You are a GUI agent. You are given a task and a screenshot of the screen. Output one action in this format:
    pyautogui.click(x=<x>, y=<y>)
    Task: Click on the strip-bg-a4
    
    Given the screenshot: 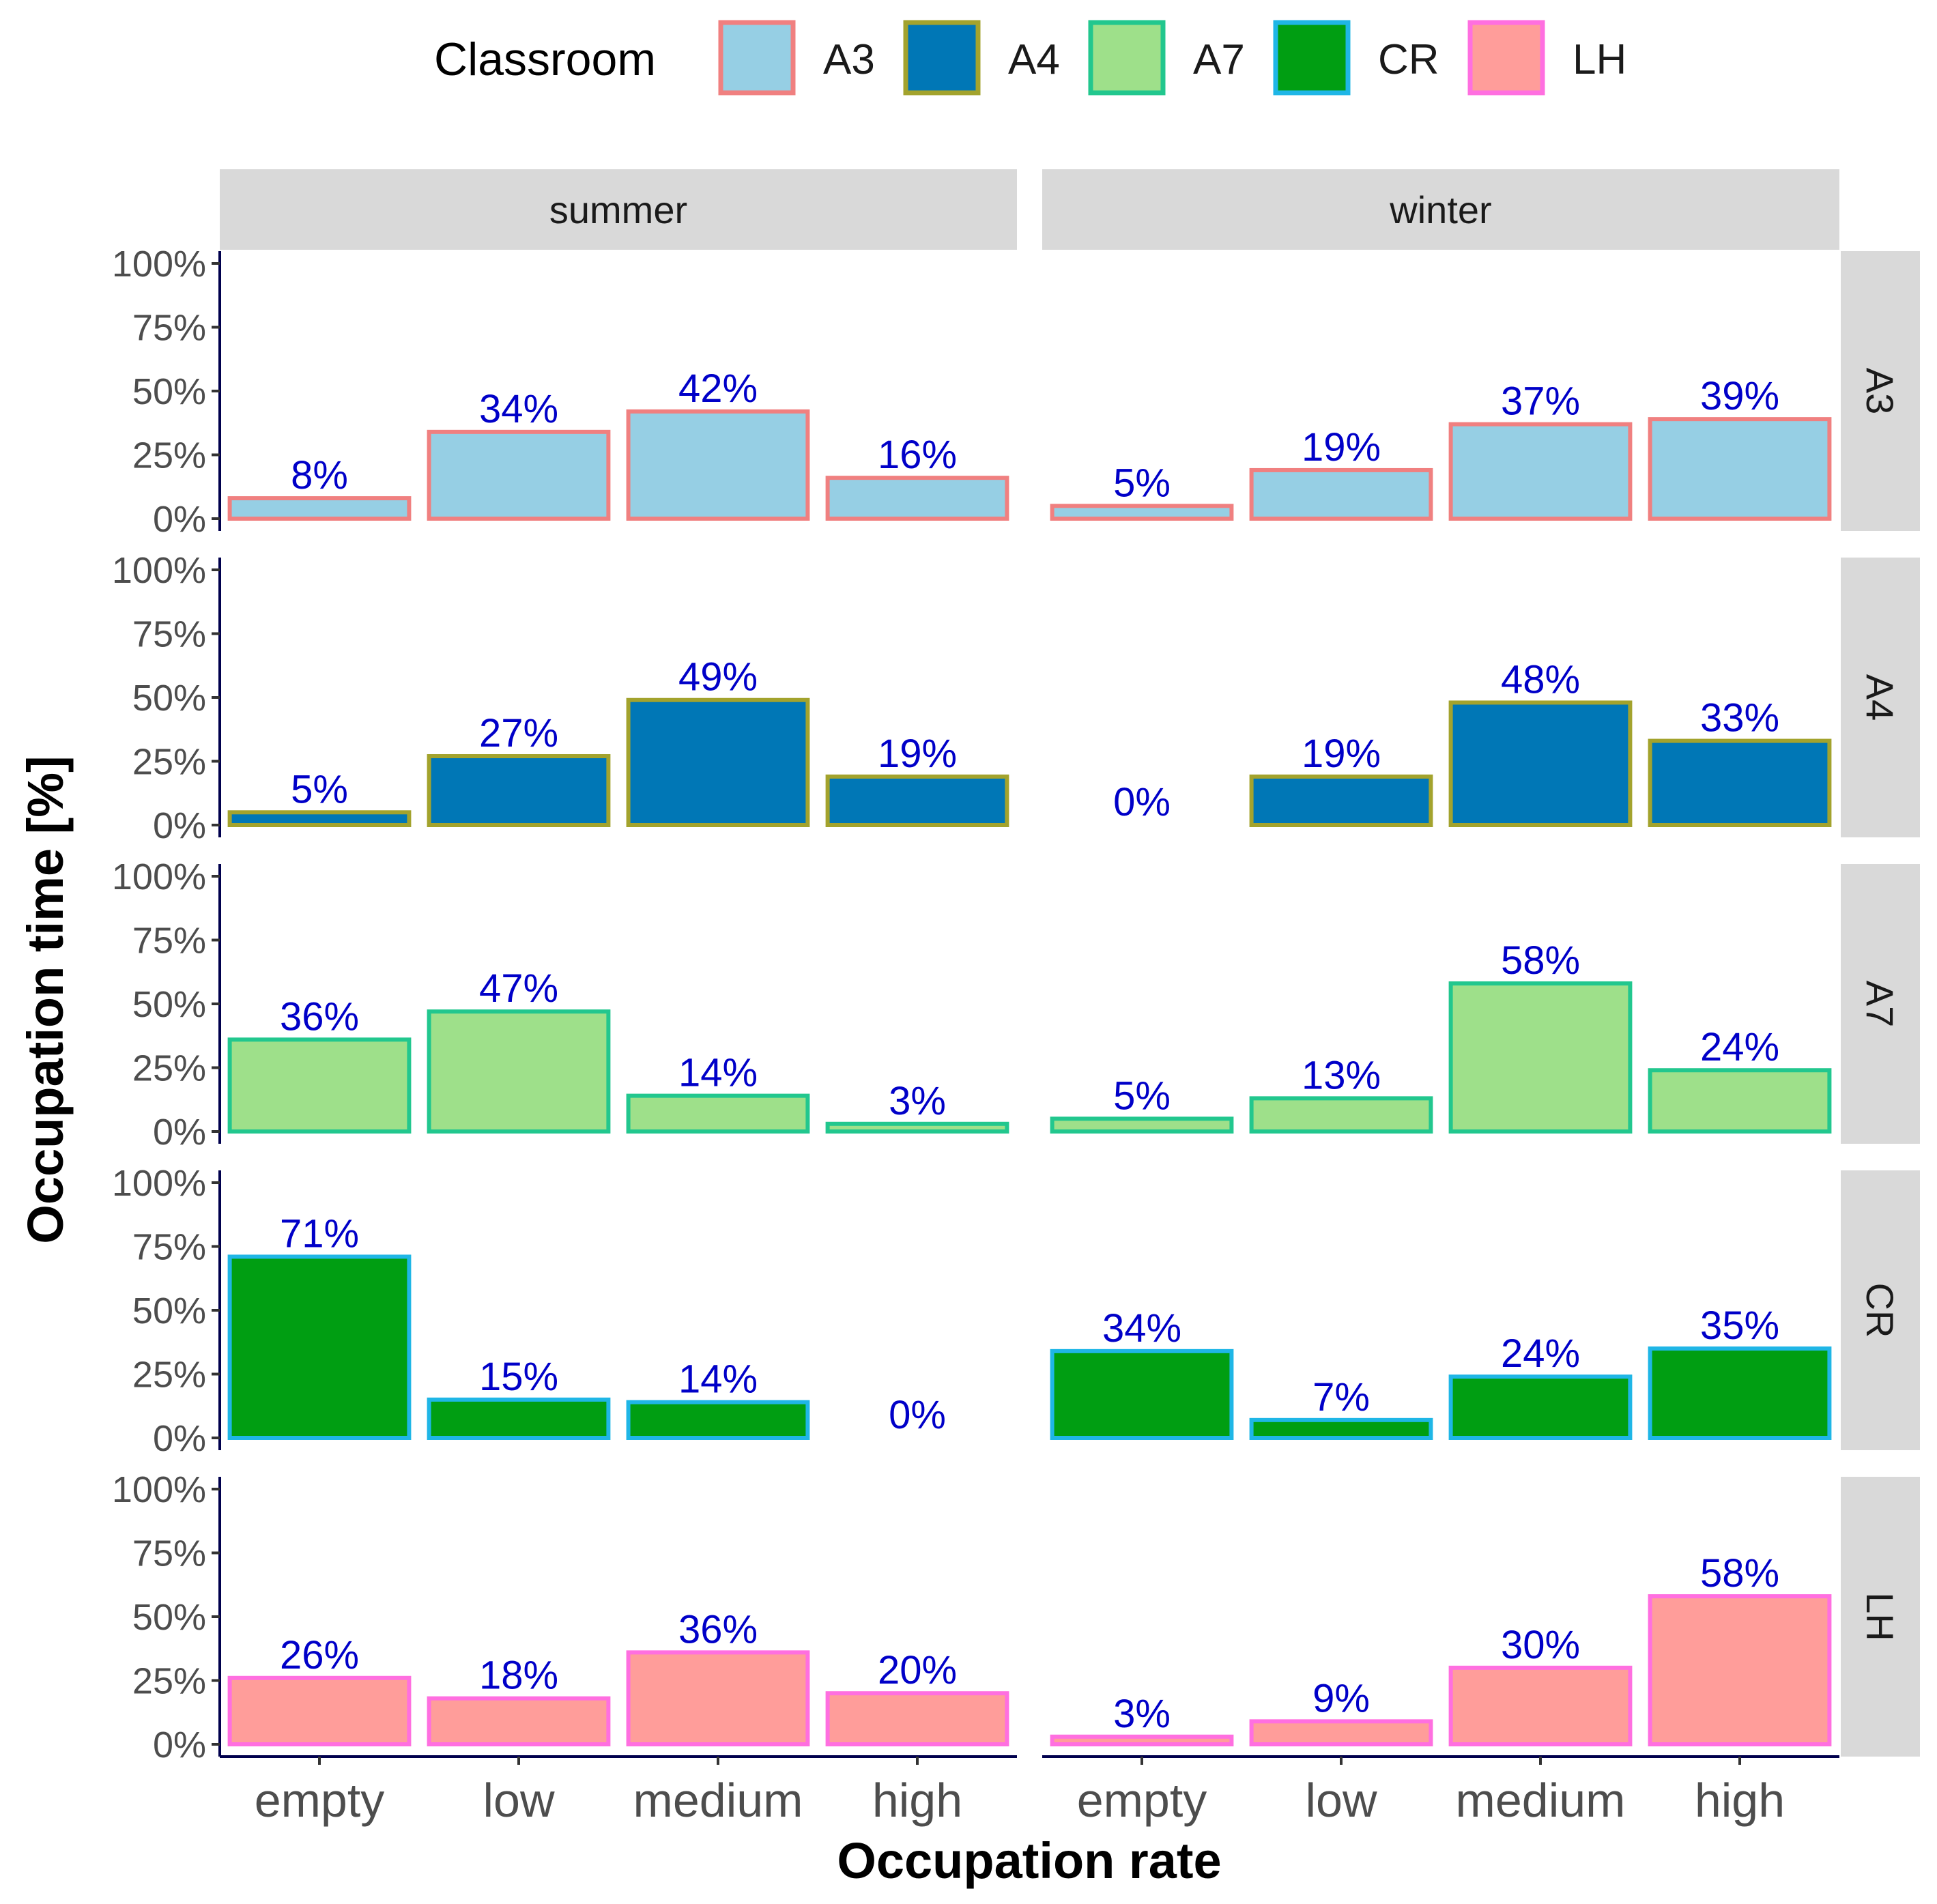 What is the action you would take?
    pyautogui.click(x=1880, y=697)
    